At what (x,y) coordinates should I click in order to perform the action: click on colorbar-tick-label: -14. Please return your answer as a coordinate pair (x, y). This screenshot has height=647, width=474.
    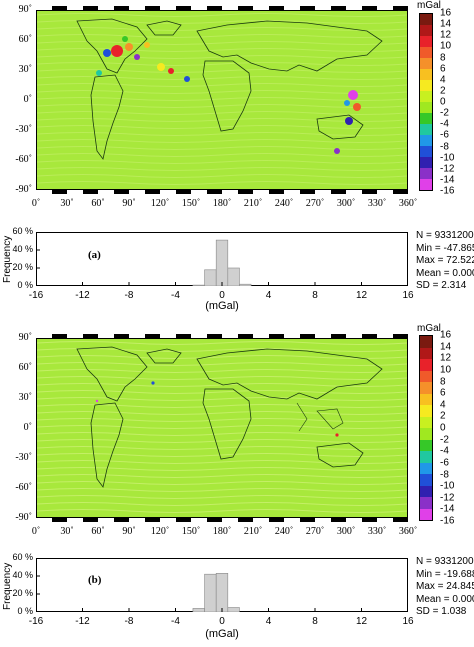
    Looking at the image, I should click on (447, 180).